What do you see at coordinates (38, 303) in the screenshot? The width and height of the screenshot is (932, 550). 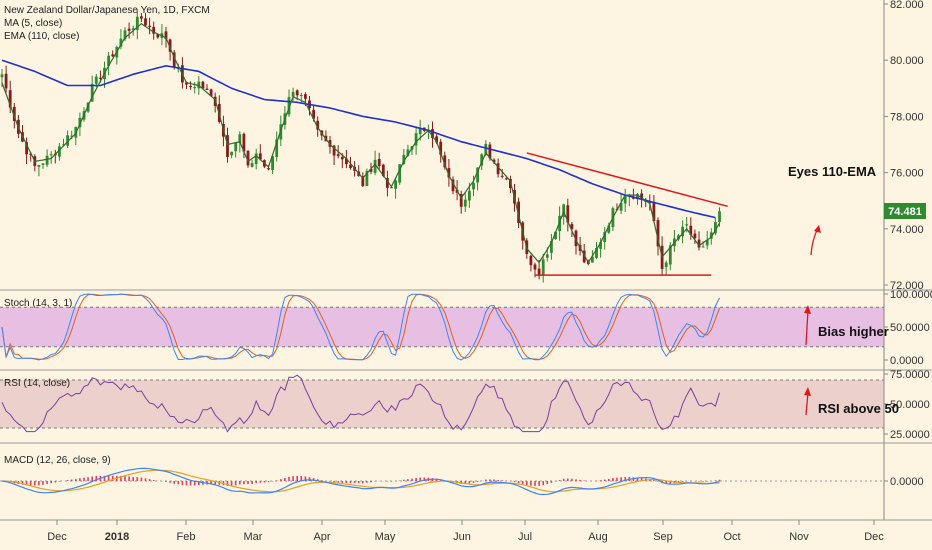 I see `stoch-label: Stoch (14, 3, 1)` at bounding box center [38, 303].